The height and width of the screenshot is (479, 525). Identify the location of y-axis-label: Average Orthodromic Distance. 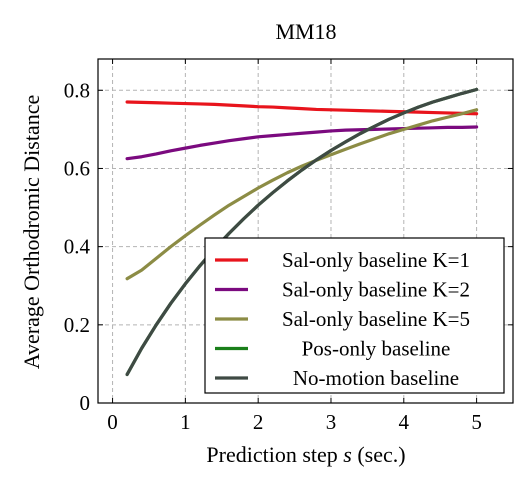
(31, 232).